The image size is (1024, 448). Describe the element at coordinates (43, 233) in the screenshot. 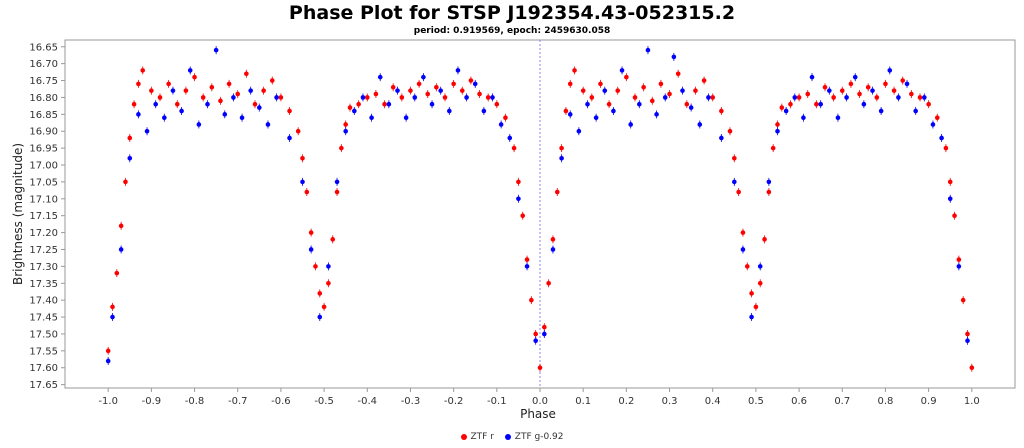

I see `y-tick-label: 17.20` at that location.